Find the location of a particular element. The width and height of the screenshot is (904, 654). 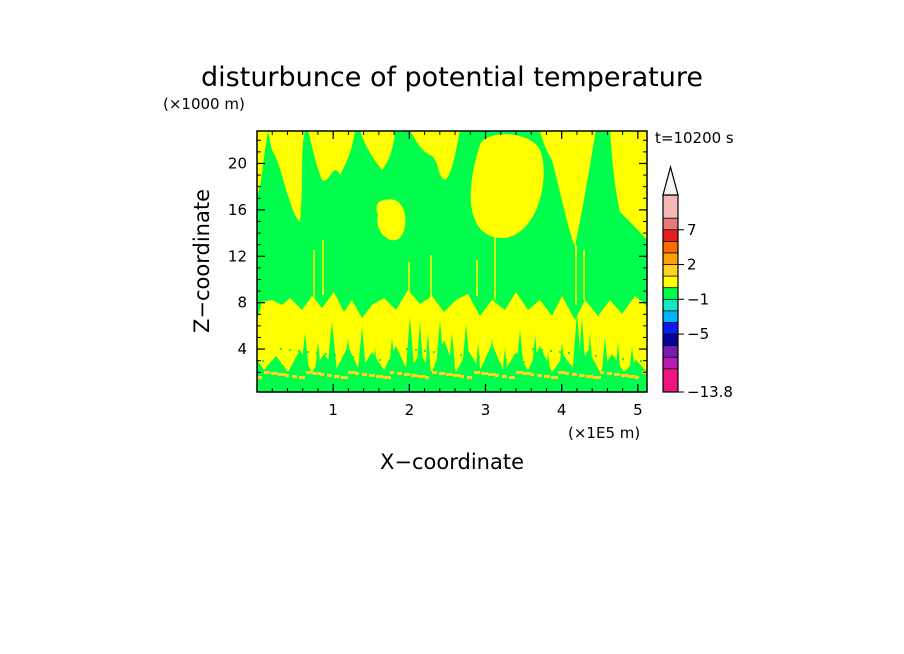

x-tick-label: 1 is located at coordinates (333, 410).